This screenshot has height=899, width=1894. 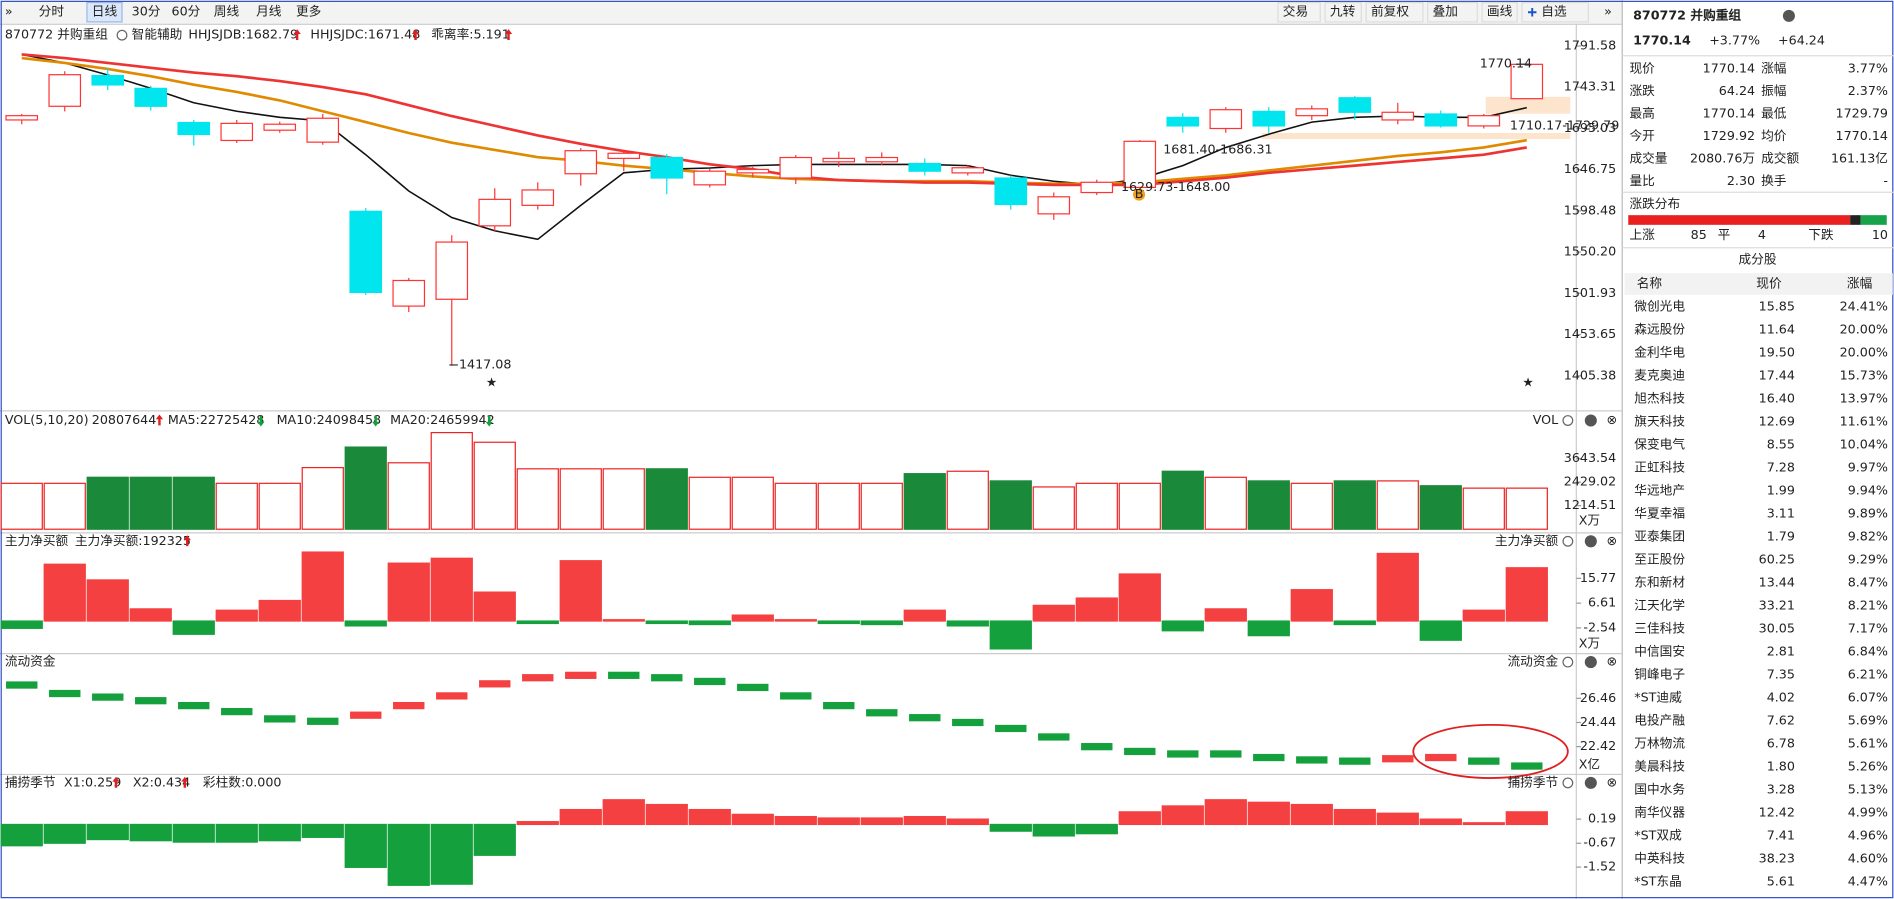 What do you see at coordinates (1650, 283) in the screenshot?
I see `column-header: 名称` at bounding box center [1650, 283].